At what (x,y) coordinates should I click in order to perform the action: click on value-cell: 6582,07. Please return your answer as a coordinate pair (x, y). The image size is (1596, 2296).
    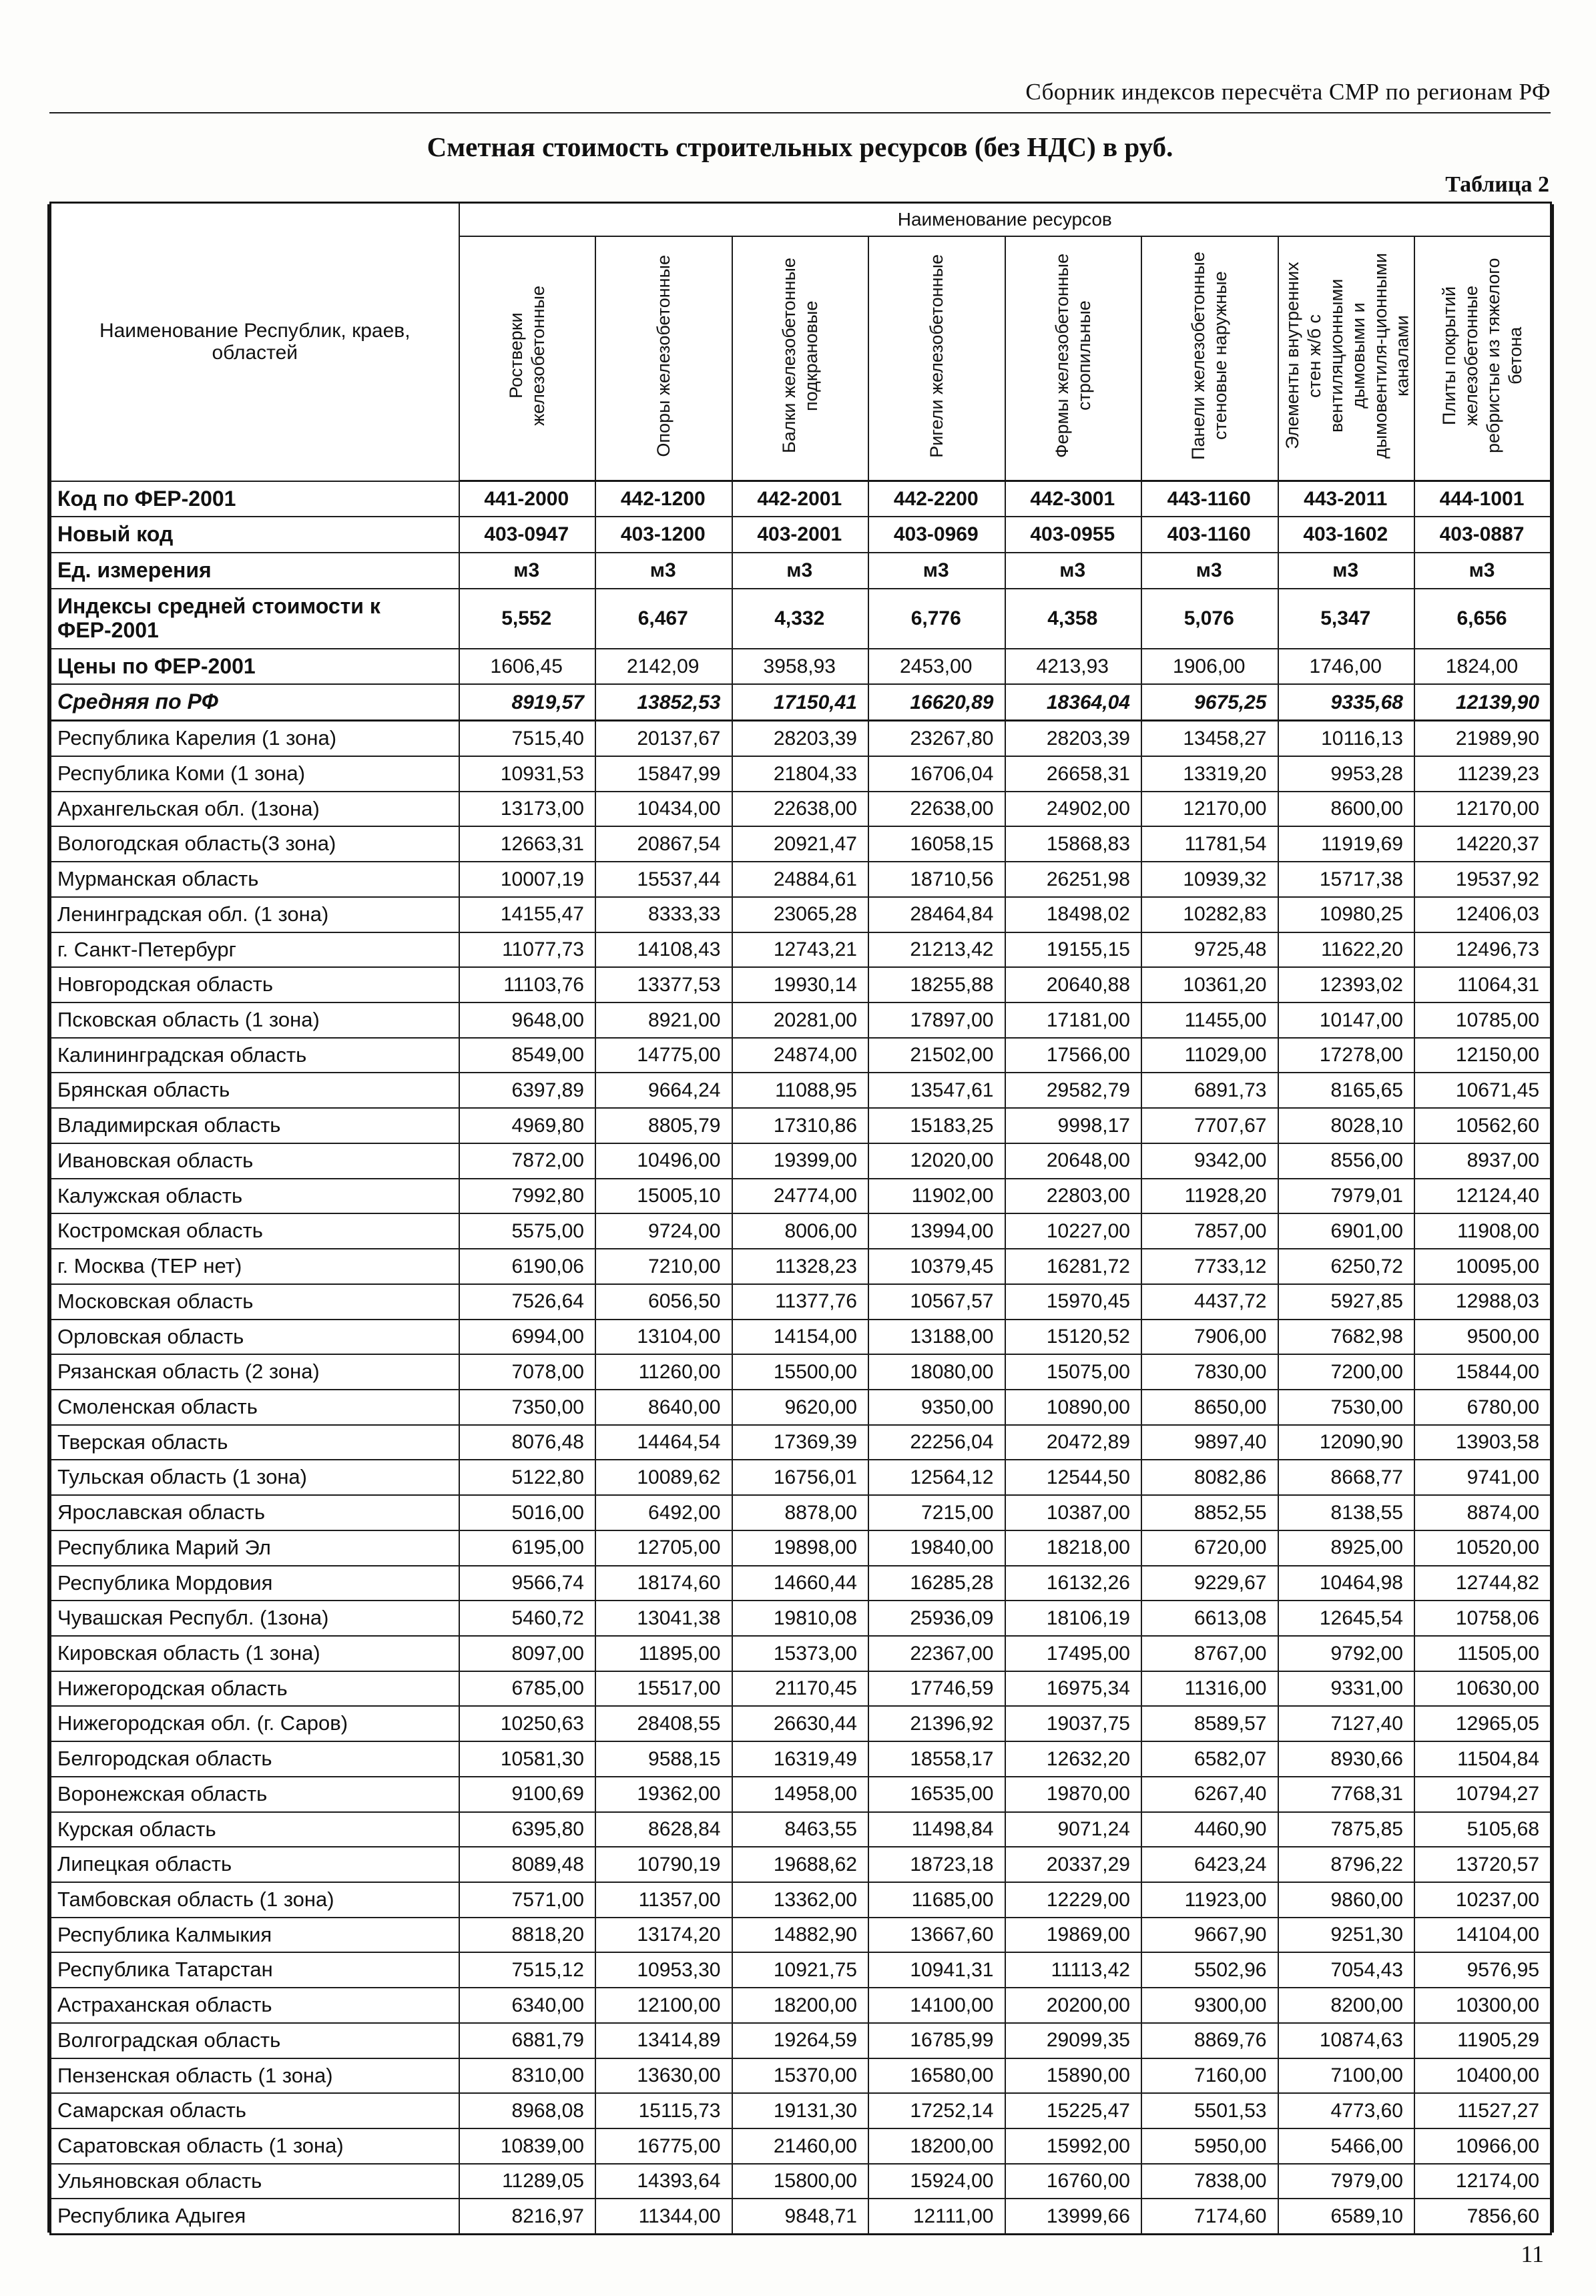
    Looking at the image, I should click on (1210, 1759).